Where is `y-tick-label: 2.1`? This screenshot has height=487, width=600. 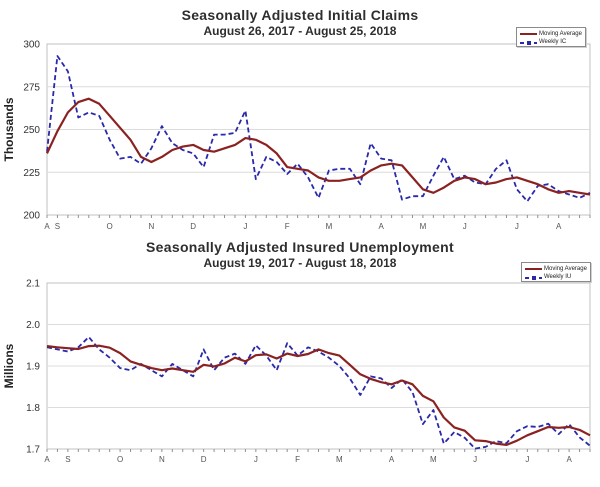
y-tick-label: 2.1 is located at coordinates (33, 284).